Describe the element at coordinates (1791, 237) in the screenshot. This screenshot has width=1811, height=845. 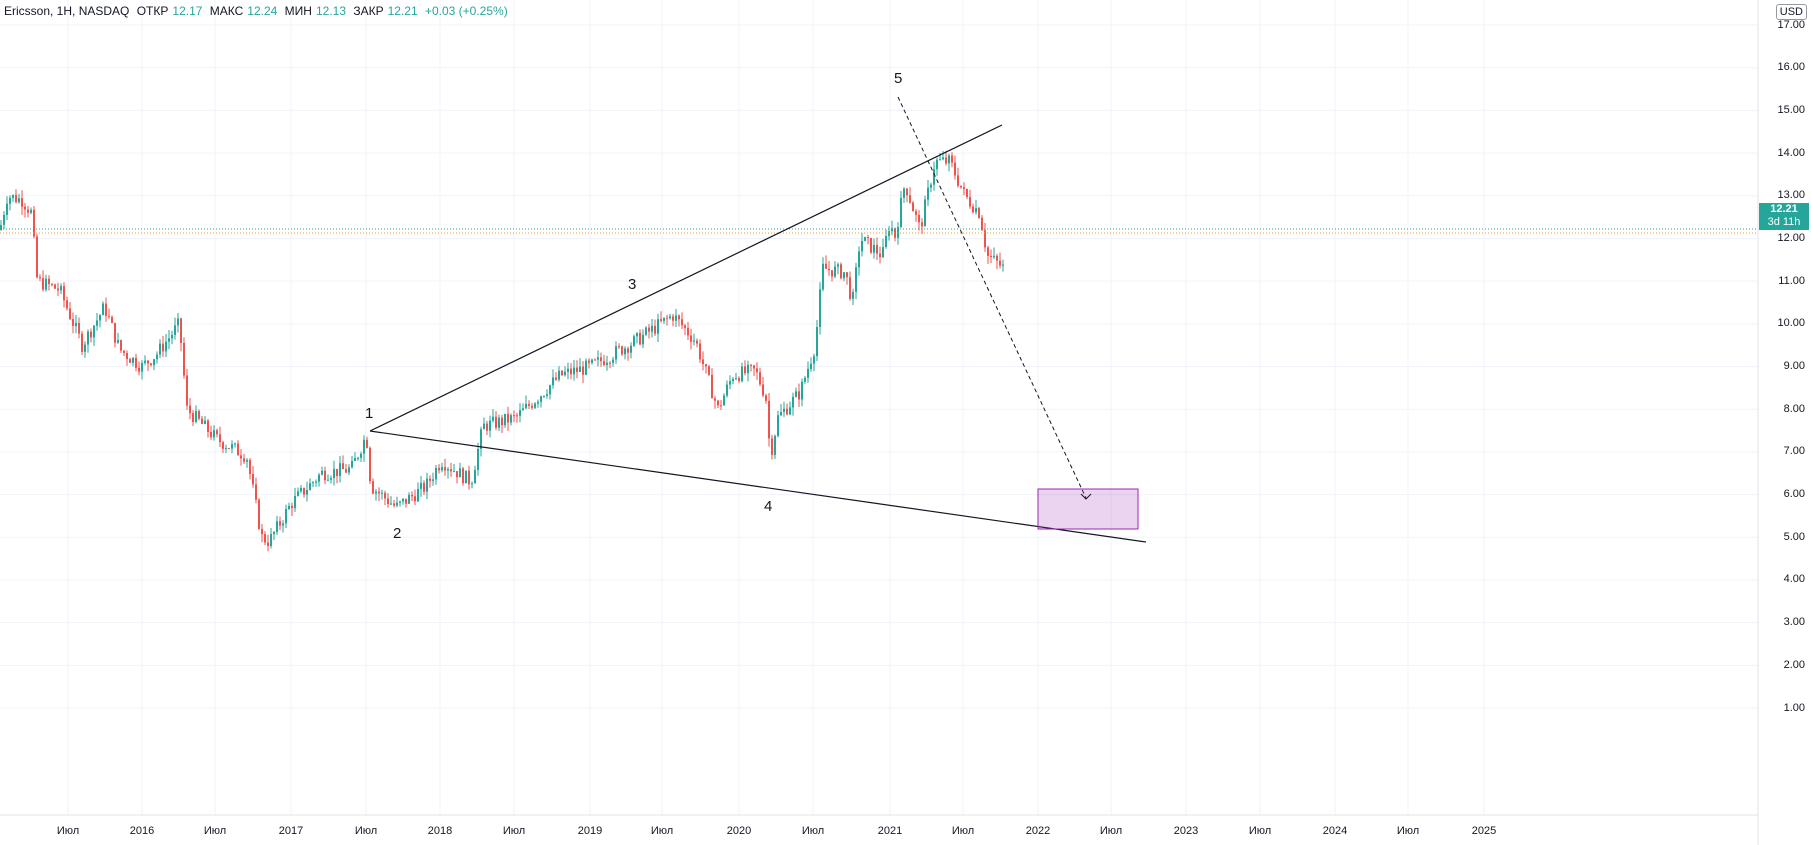
I see `price-tick: 12.00` at that location.